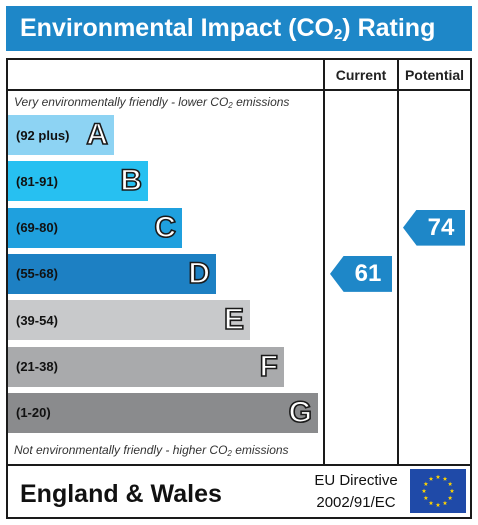 The width and height of the screenshot is (478, 525). I want to click on band-letter: C, so click(165, 227).